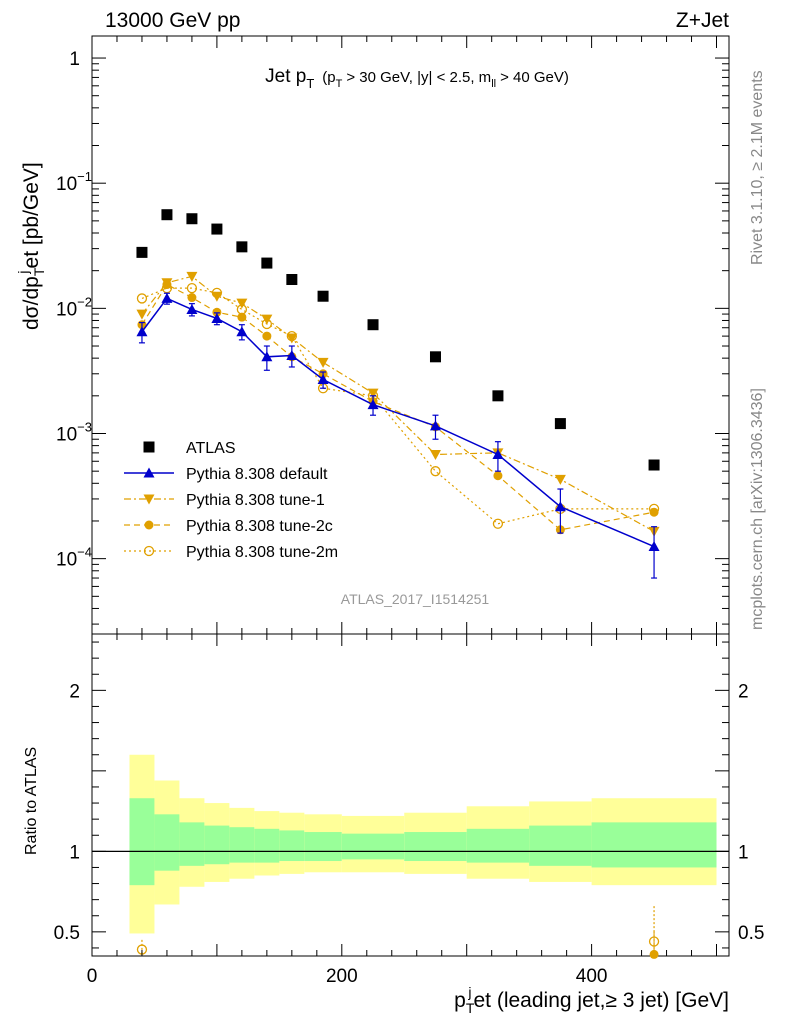 The width and height of the screenshot is (786, 1024). I want to click on ratio-y-tick-label: 0.5, so click(67, 933).